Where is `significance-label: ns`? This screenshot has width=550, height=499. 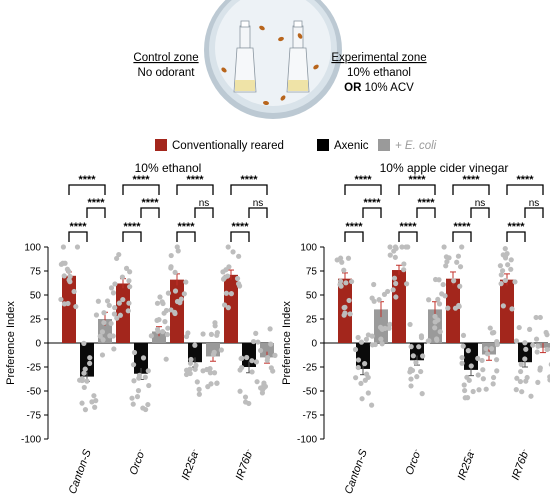
significance-label: ns is located at coordinates (258, 203).